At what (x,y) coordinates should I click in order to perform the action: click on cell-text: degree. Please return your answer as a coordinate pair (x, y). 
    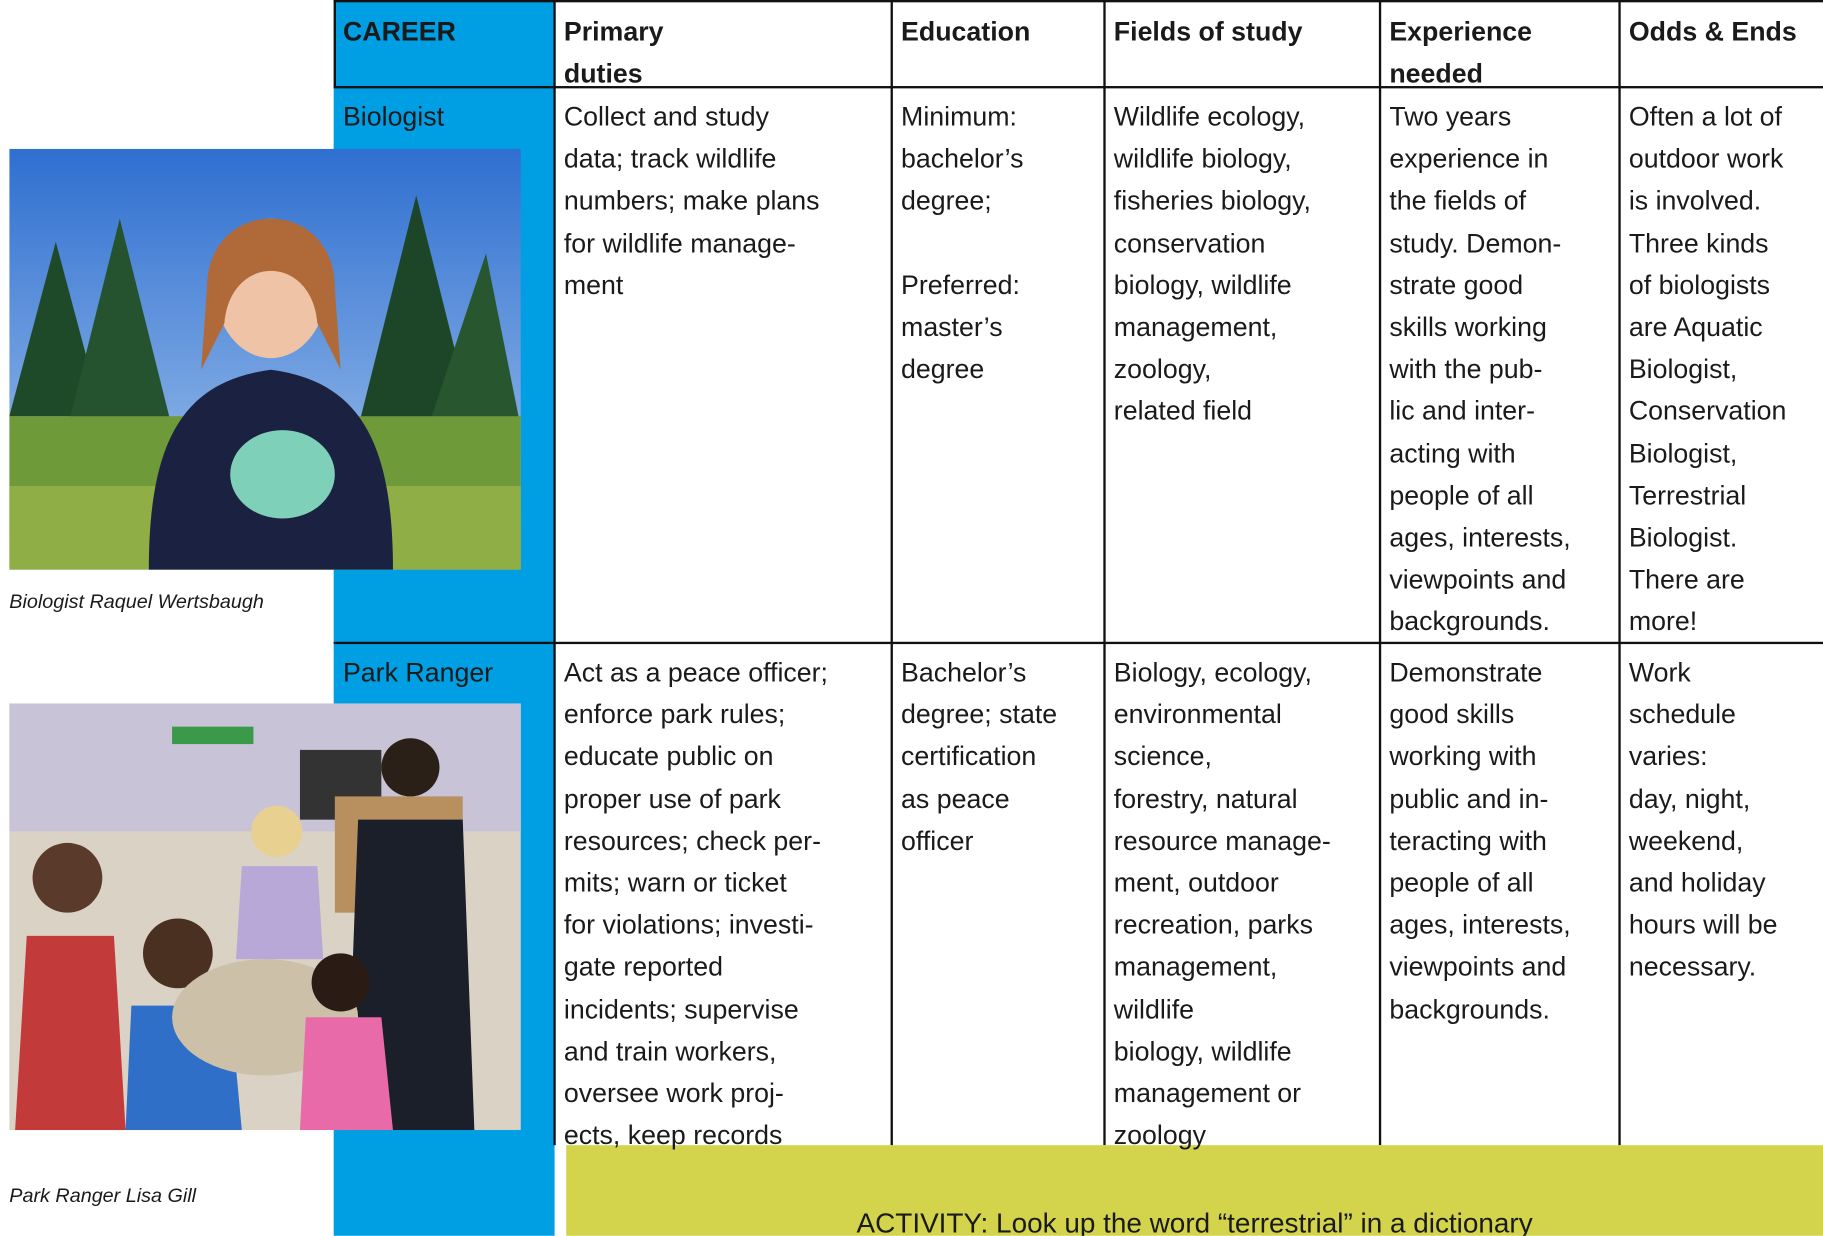
    Looking at the image, I should click on (943, 368).